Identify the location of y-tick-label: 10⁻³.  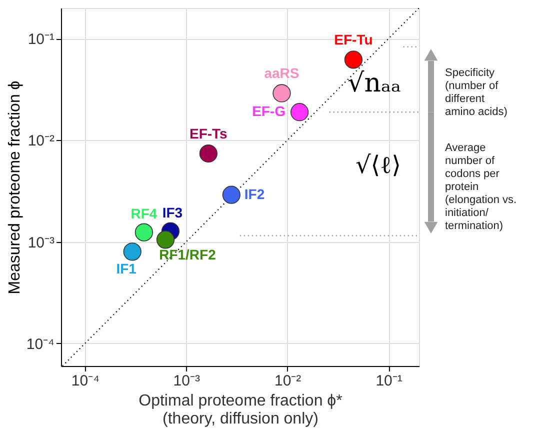
(41, 243).